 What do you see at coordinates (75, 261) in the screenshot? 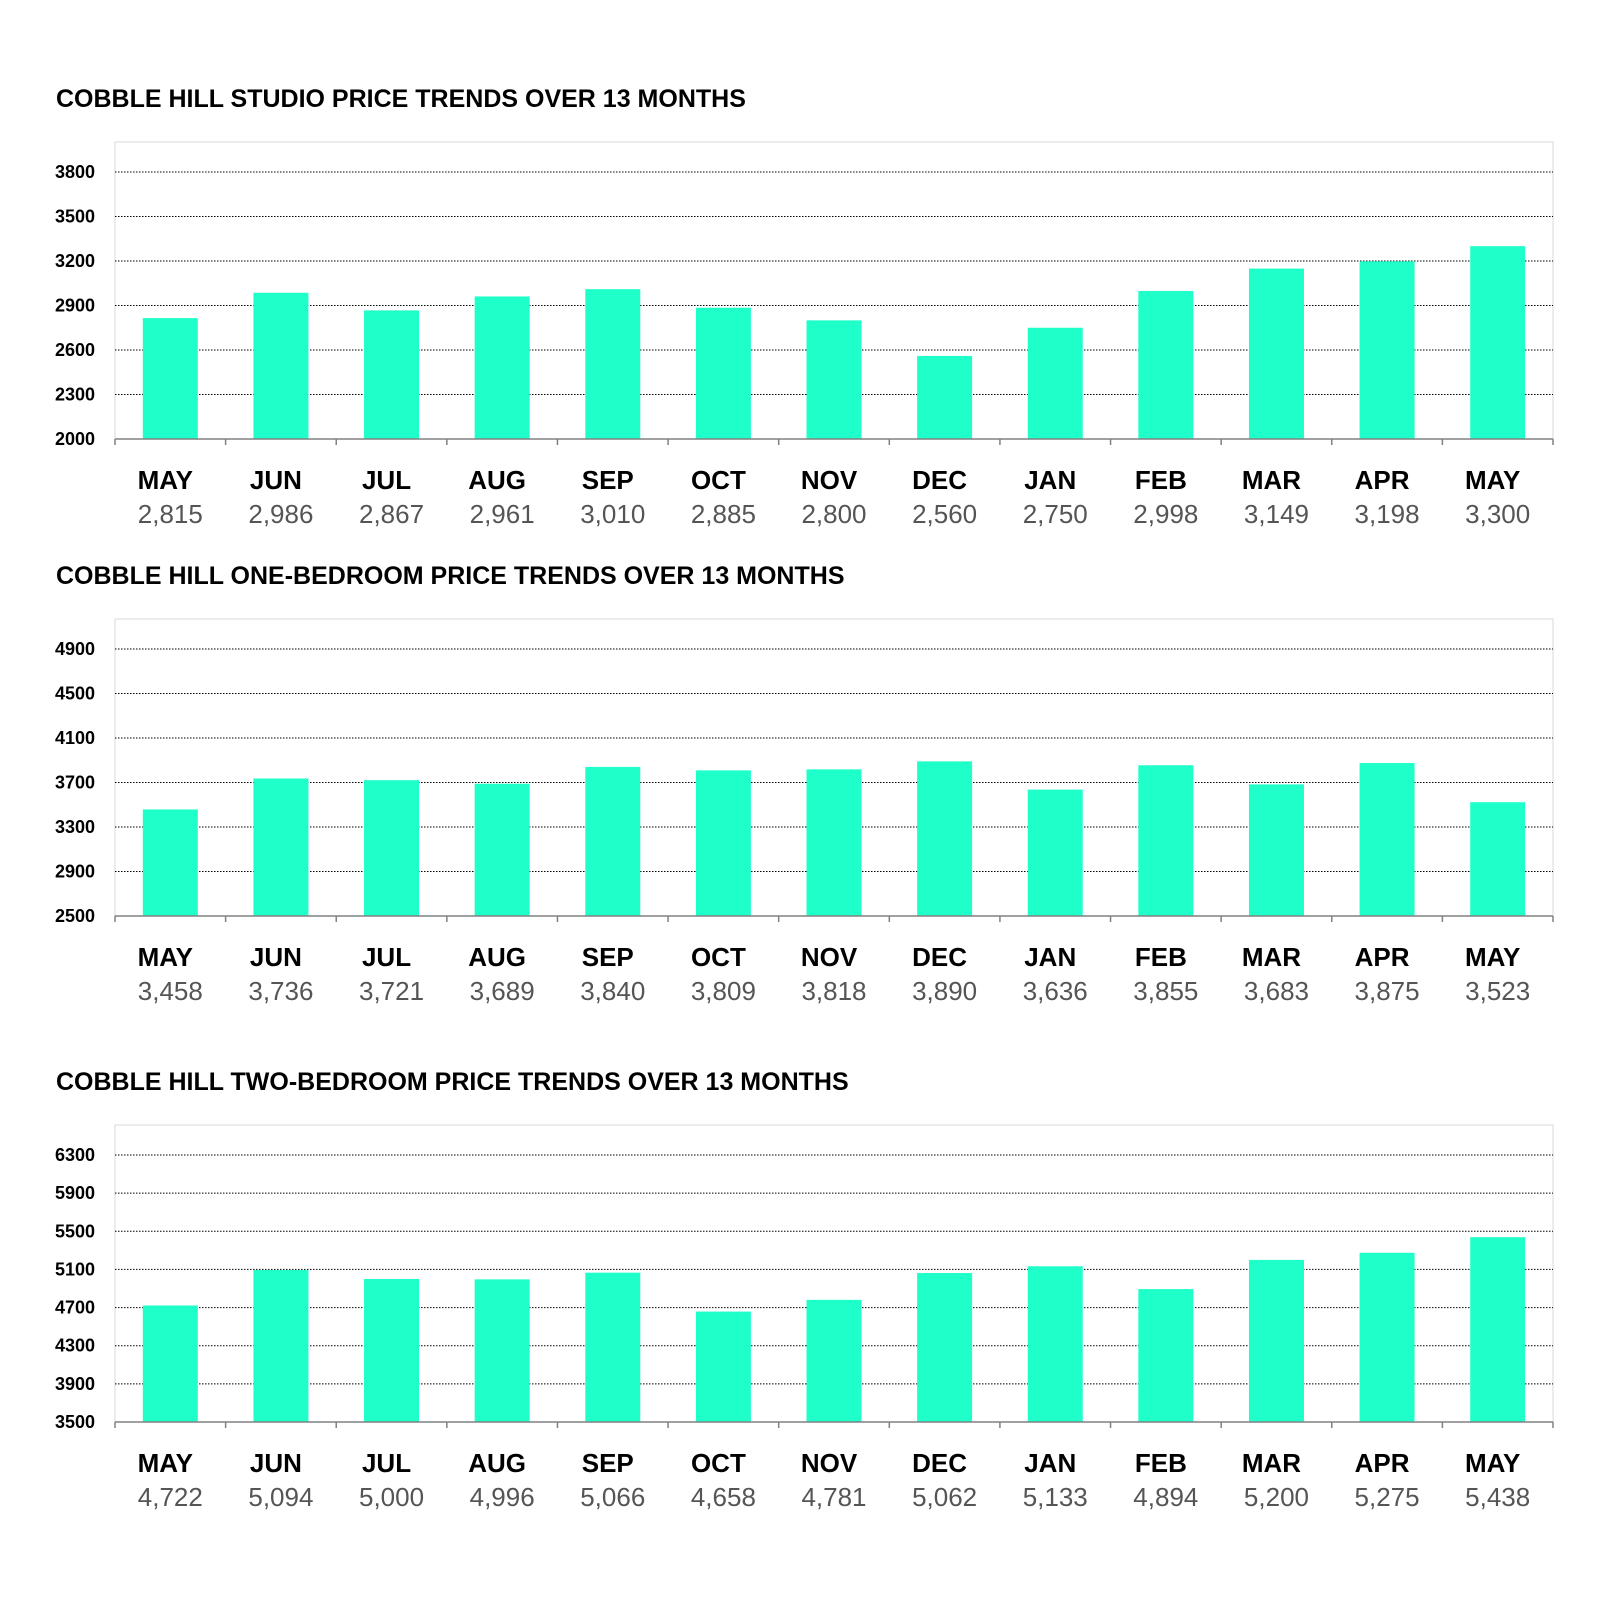
I see `y-tick-label: 3200` at bounding box center [75, 261].